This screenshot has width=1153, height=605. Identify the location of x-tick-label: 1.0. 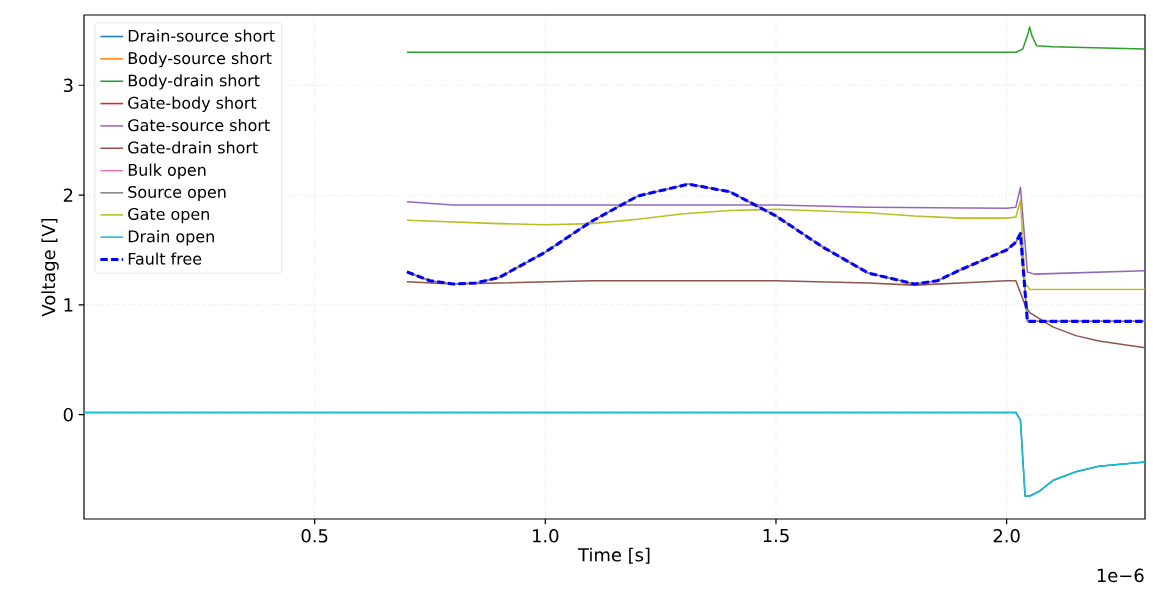
(546, 536).